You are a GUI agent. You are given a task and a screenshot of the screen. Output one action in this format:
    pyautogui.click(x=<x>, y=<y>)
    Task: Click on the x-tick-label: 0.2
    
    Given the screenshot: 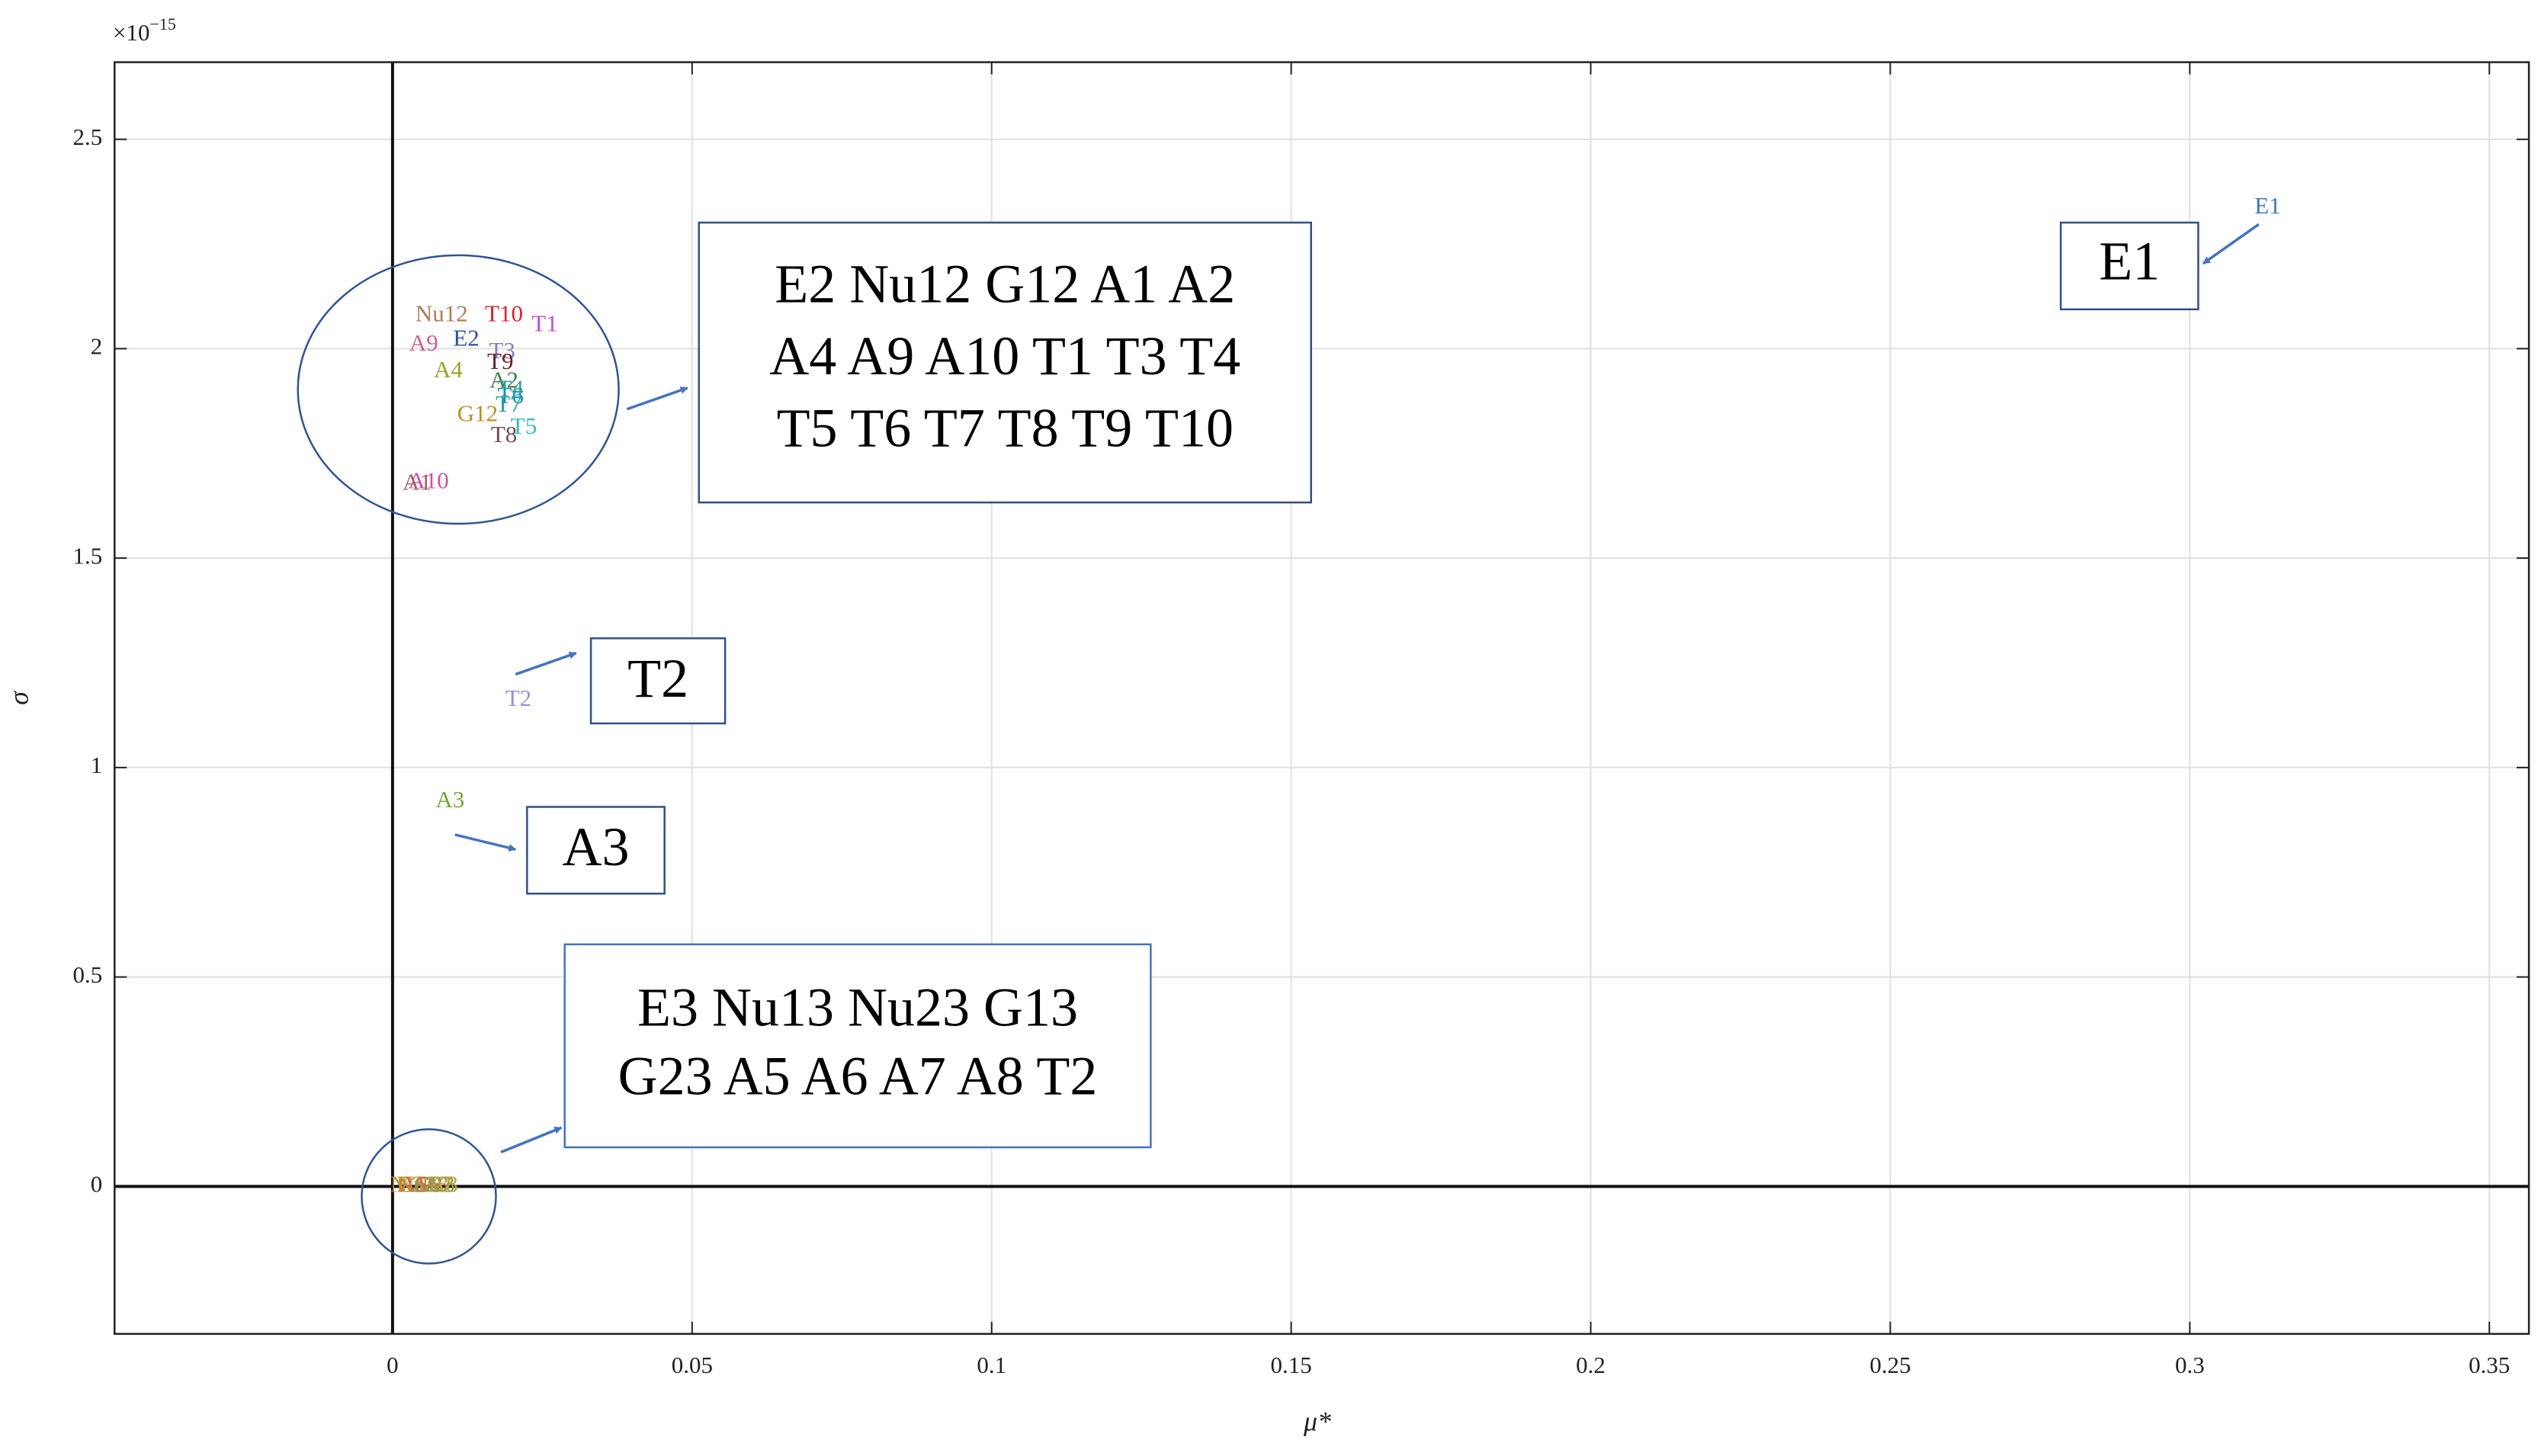 What is the action you would take?
    pyautogui.click(x=1591, y=1365)
    